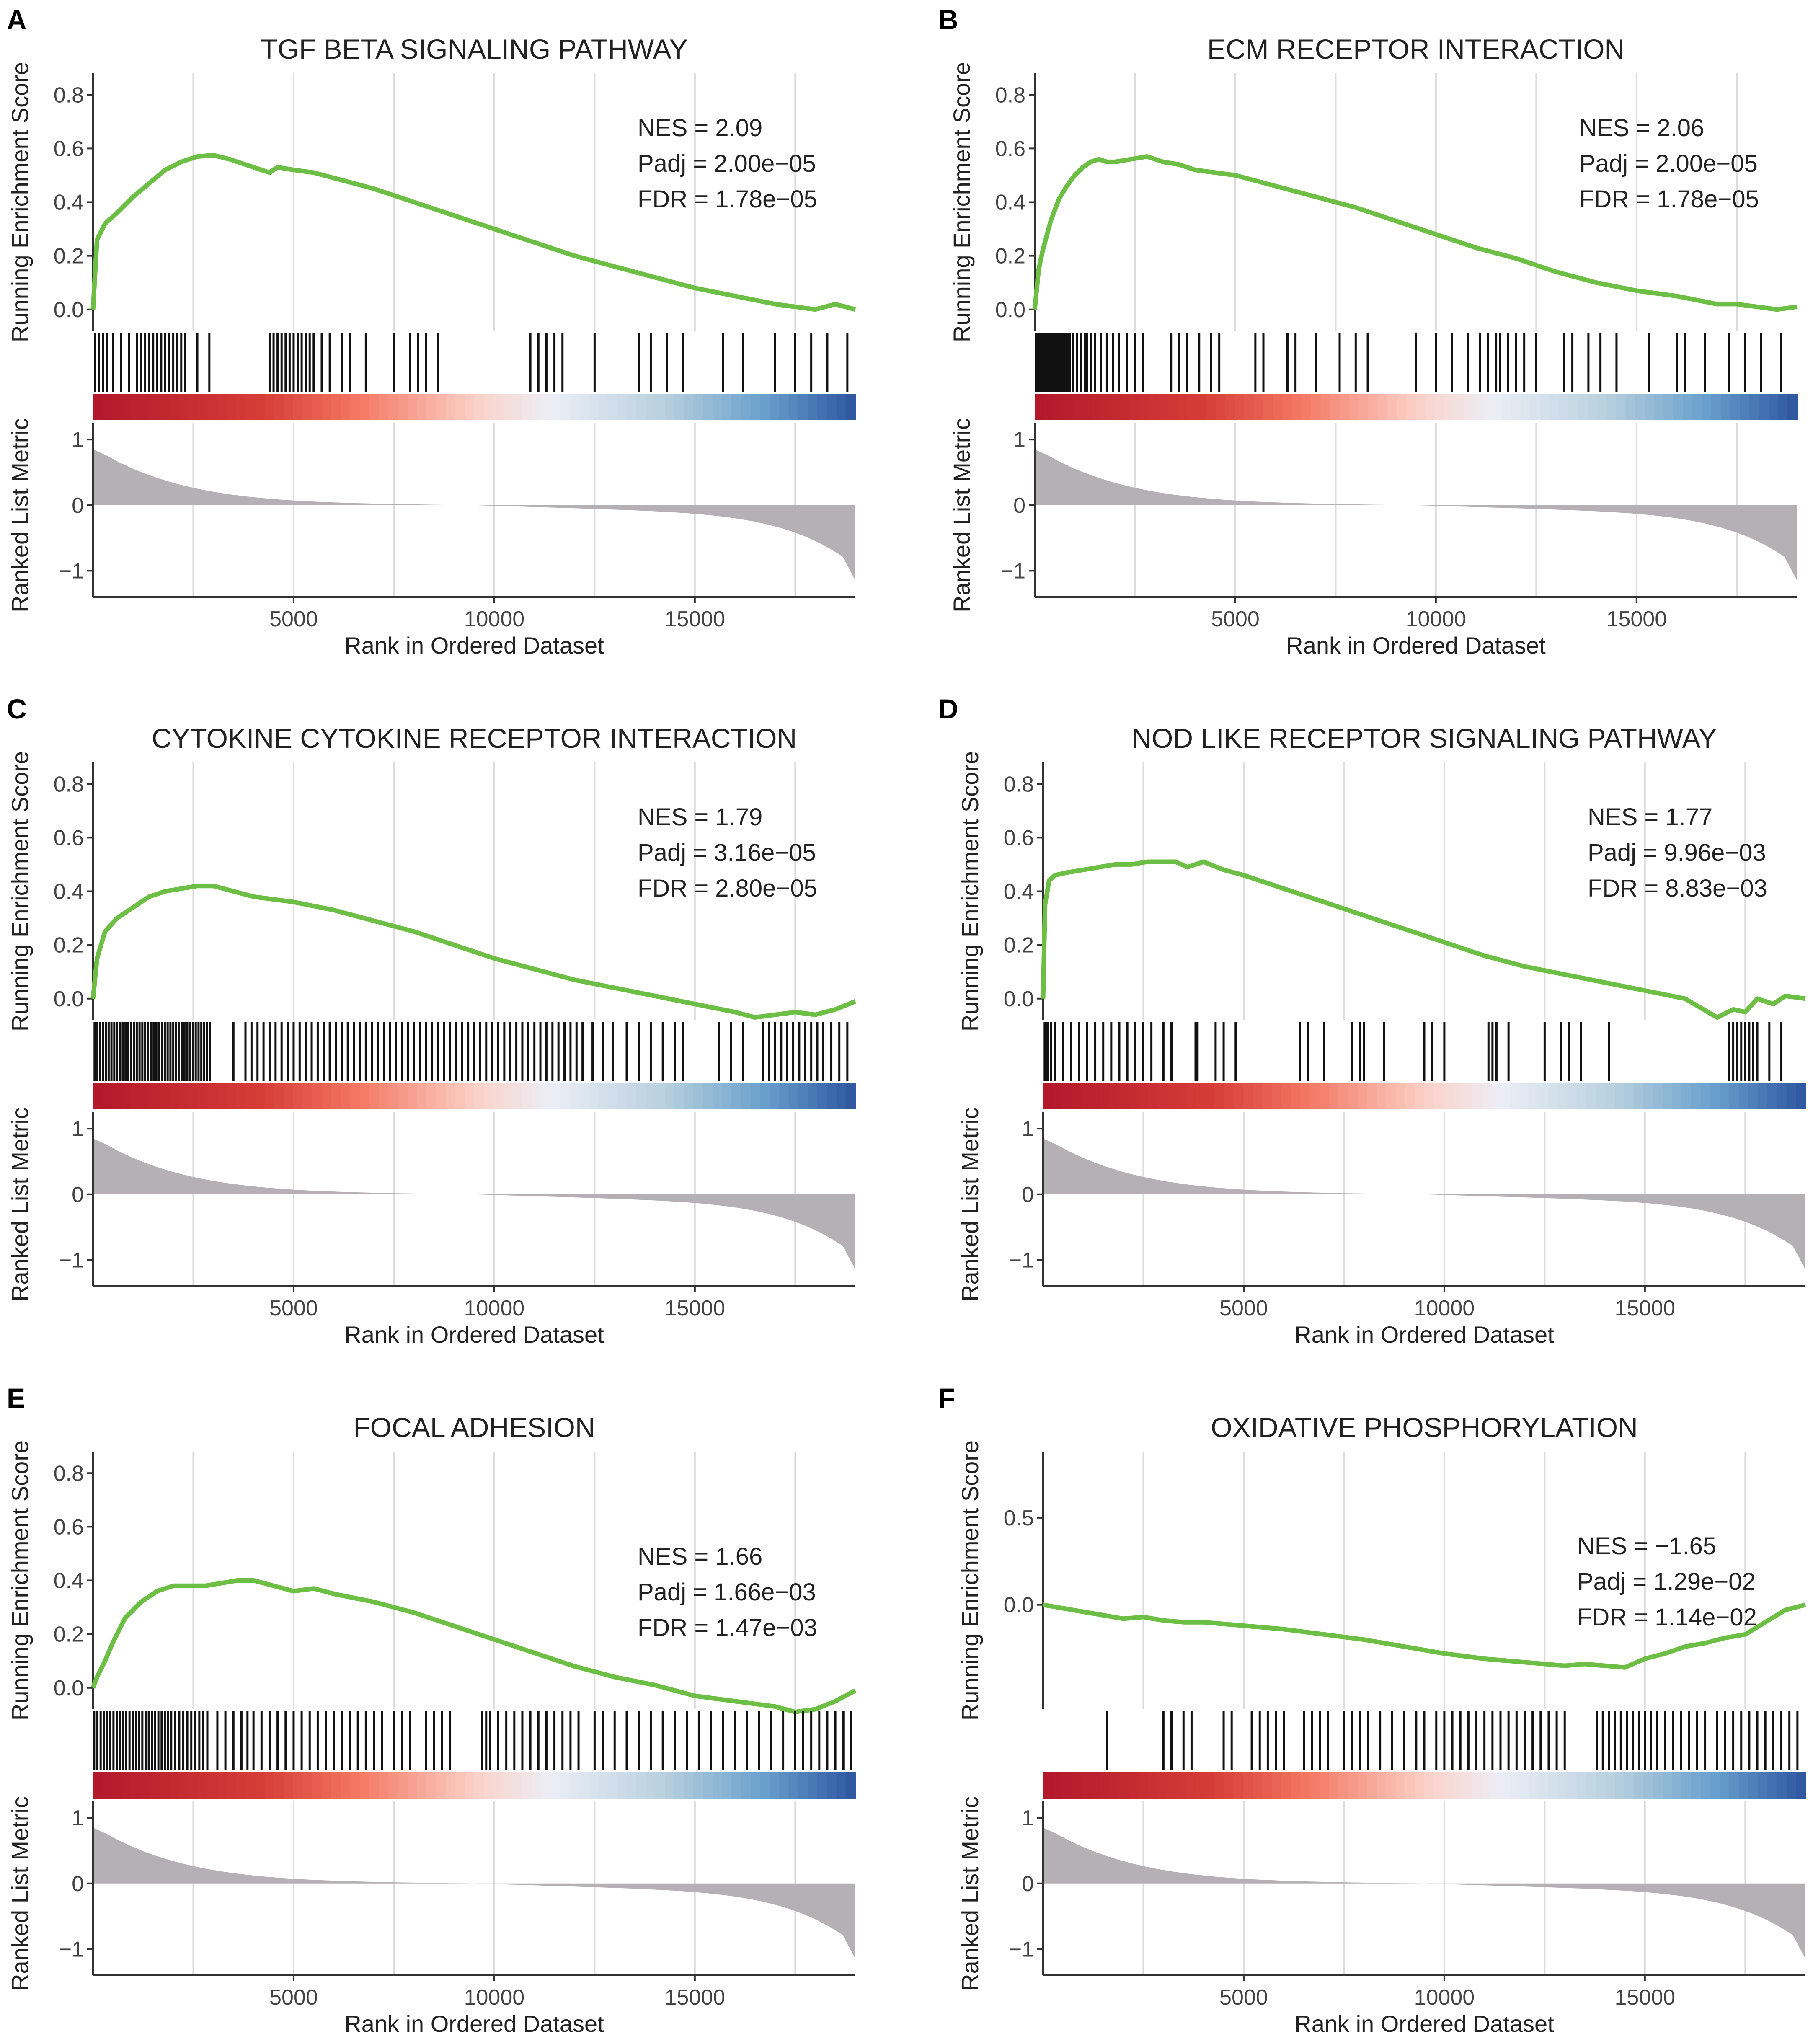 This screenshot has height=2044, width=1813. I want to click on nes-label: NES = 1.66, so click(700, 1556).